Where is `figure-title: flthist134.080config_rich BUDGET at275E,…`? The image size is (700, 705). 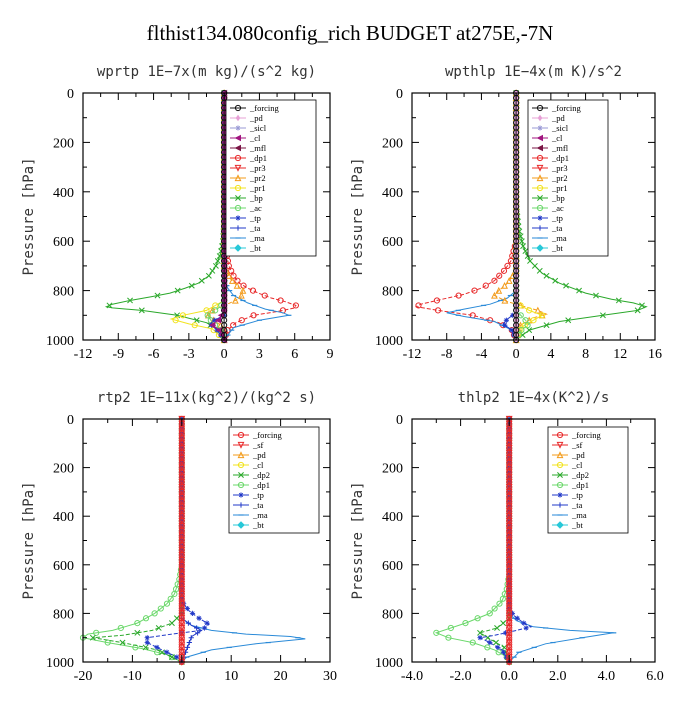 figure-title: flthist134.080config_rich BUDGET at275E,… is located at coordinates (350, 33).